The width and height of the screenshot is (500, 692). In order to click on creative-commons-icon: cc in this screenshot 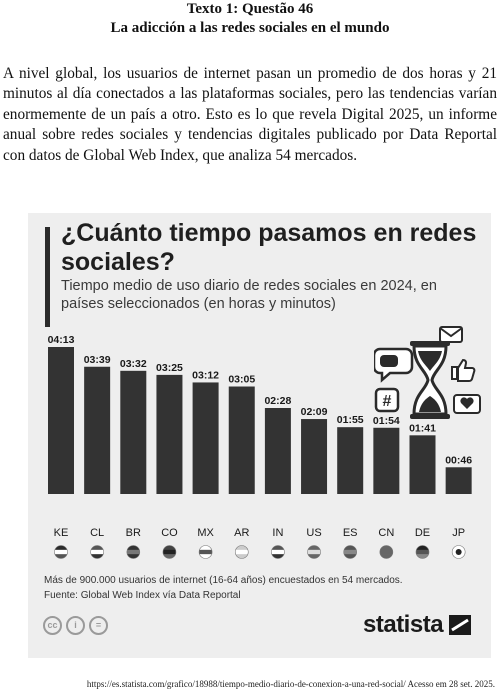, I will do `click(52, 625)`.